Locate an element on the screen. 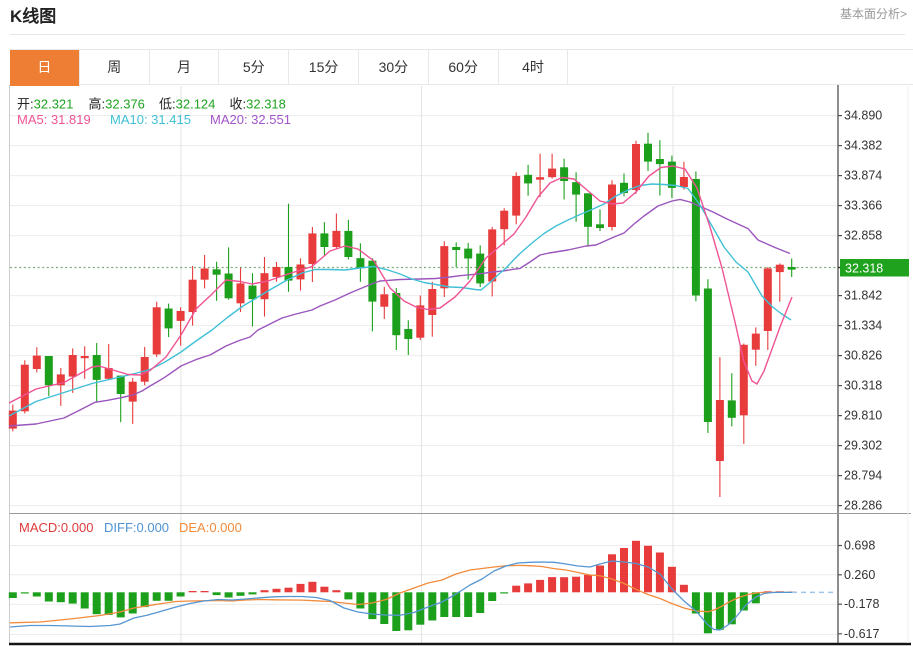  svg-text: MA10: 31.415 is located at coordinates (150, 119).